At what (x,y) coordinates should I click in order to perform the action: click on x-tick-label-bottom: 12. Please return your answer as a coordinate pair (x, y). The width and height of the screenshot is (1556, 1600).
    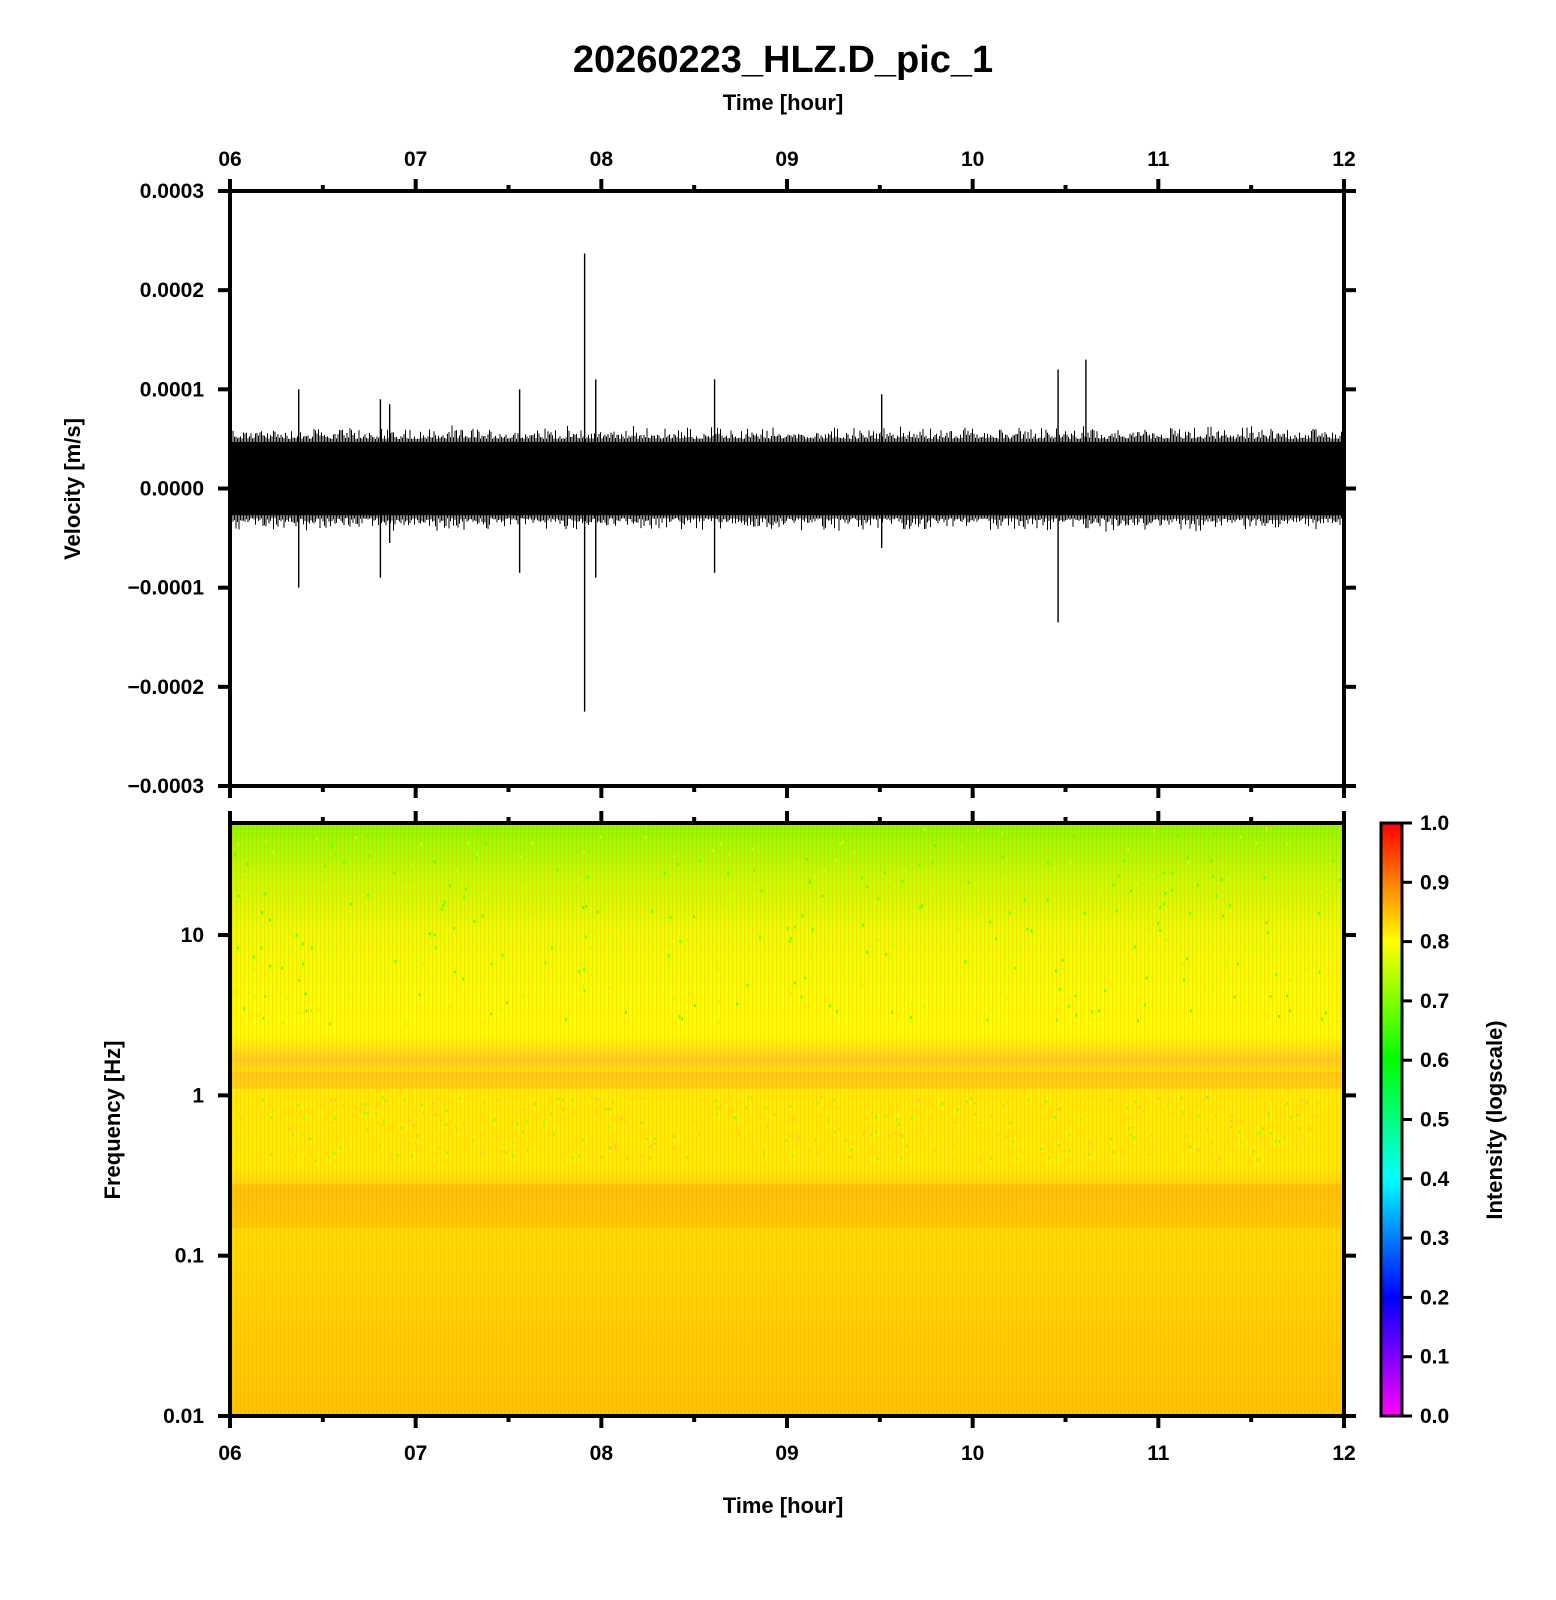
    Looking at the image, I should click on (1343, 1453).